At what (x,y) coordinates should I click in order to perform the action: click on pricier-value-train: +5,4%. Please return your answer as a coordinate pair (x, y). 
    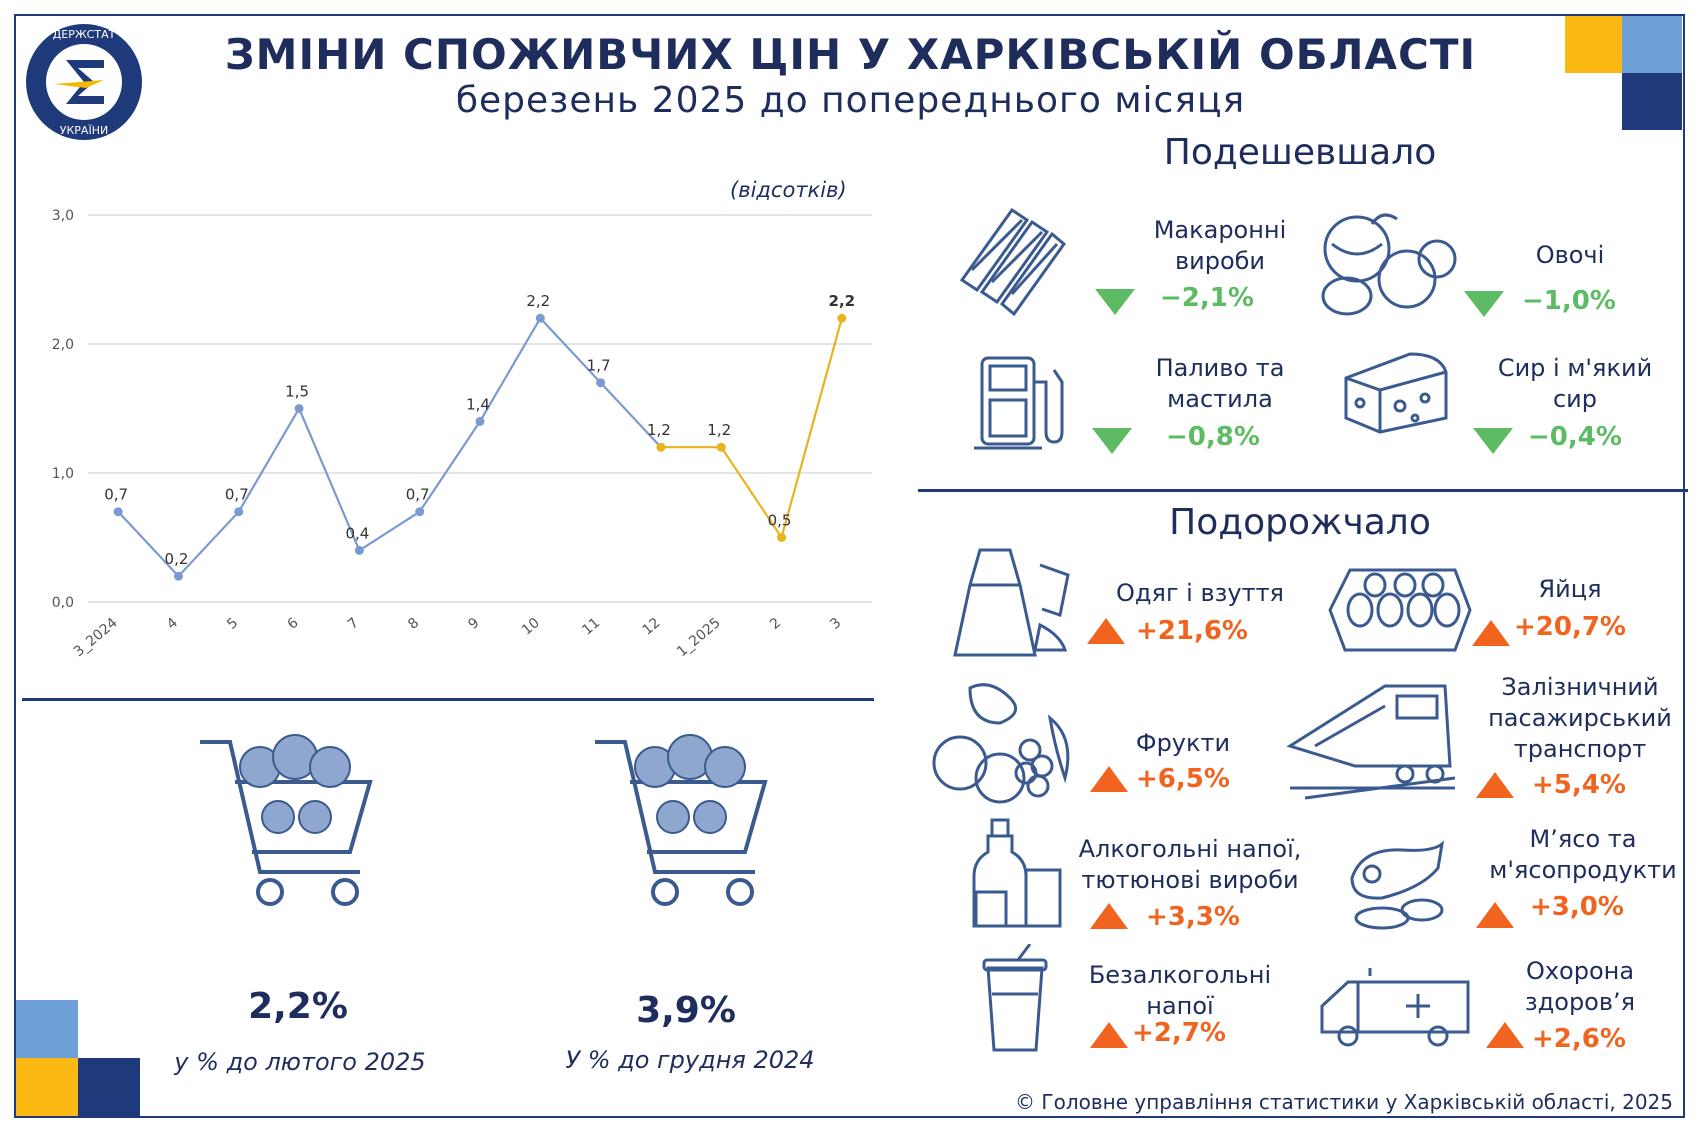
    Looking at the image, I should click on (1579, 785).